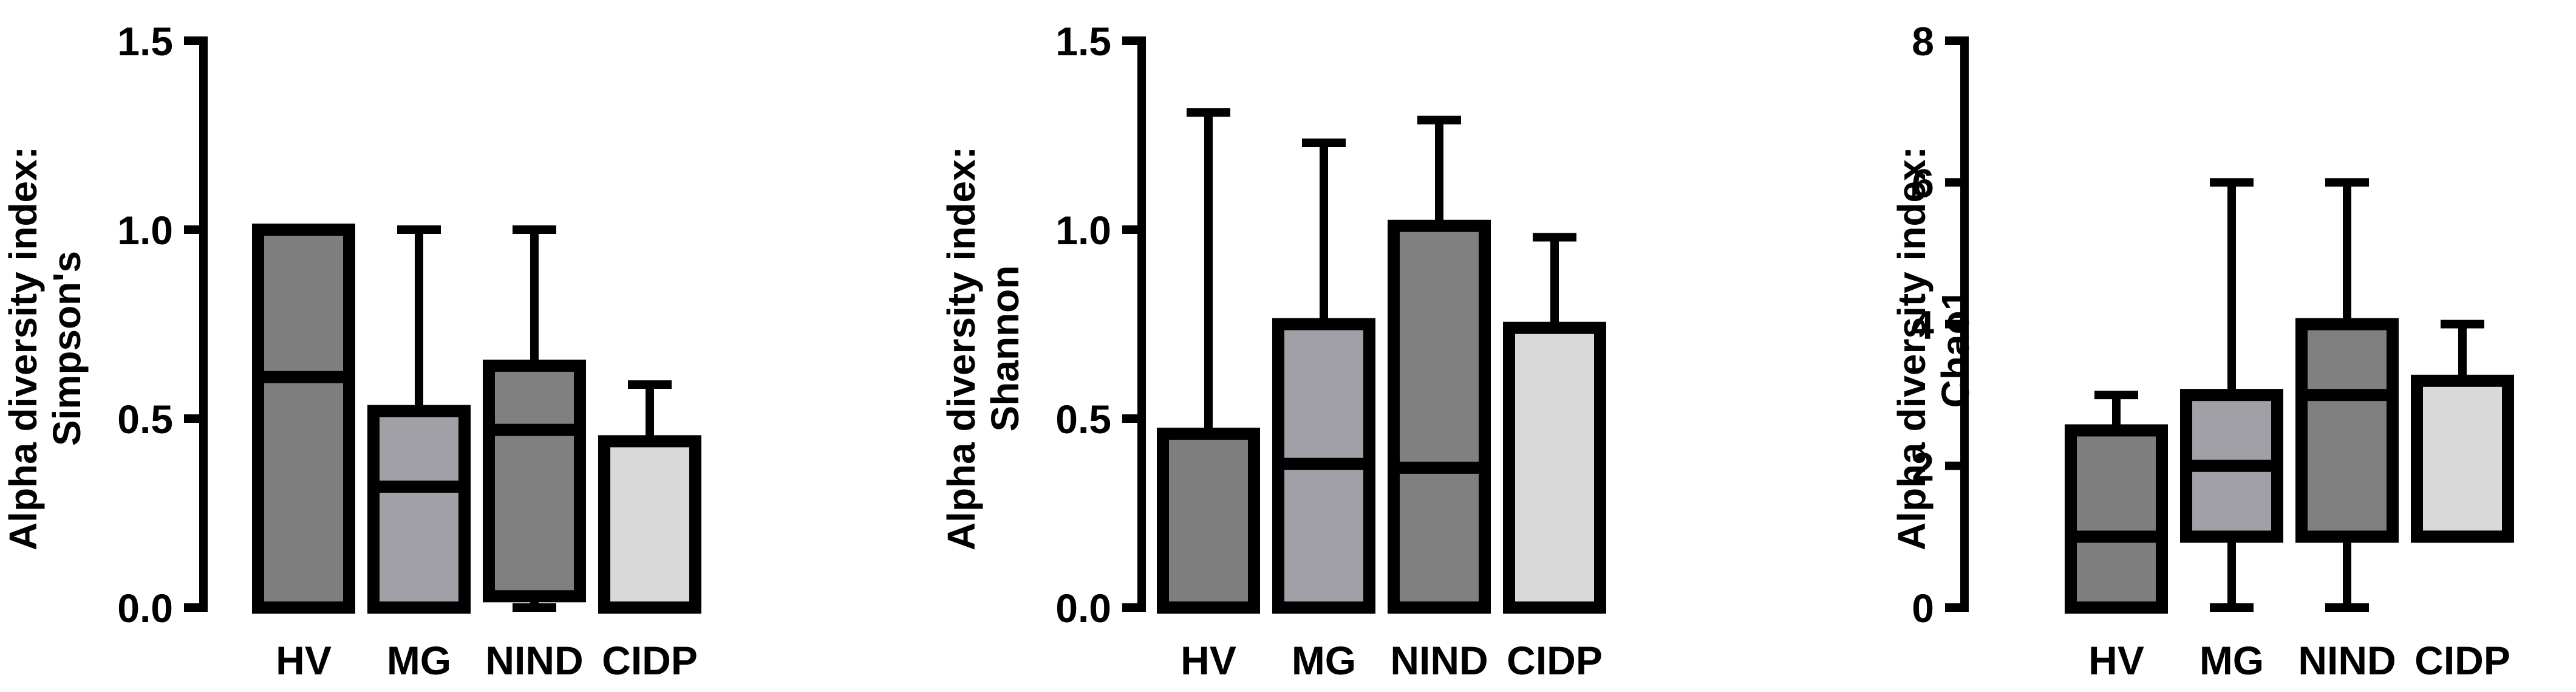  I want to click on chao1-y-tick-label: 2, so click(1923, 466).